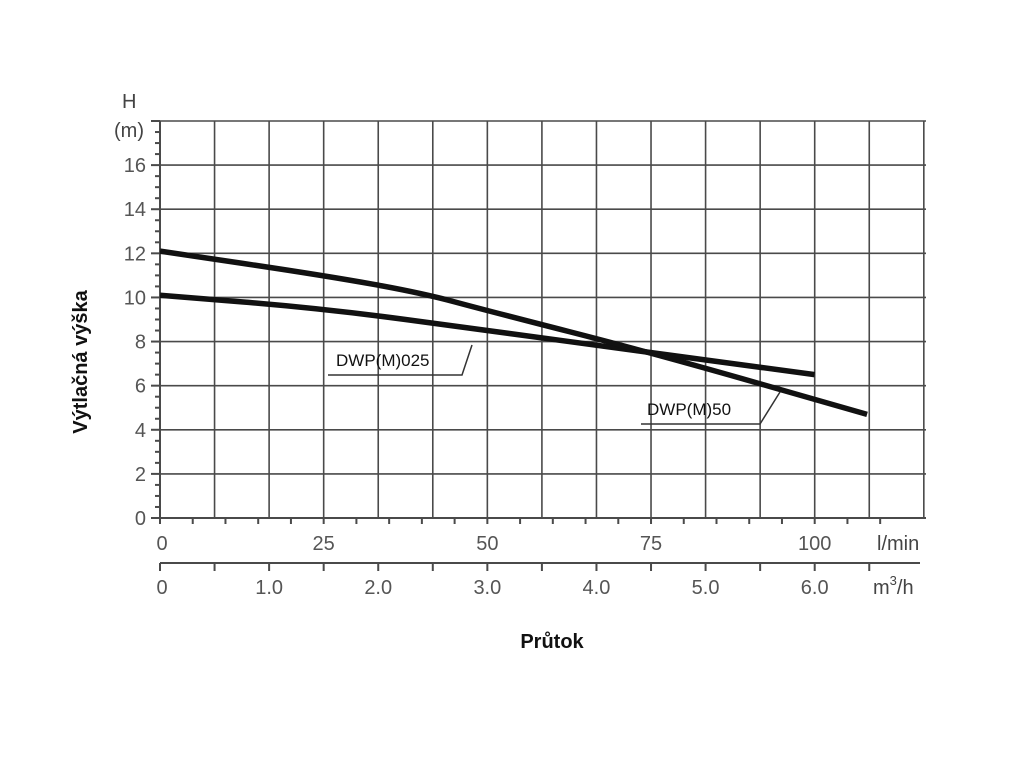 This screenshot has height=768, width=1024. Describe the element at coordinates (905, 588) in the screenshot. I see `x-unit-m3h-tail: /h` at that location.